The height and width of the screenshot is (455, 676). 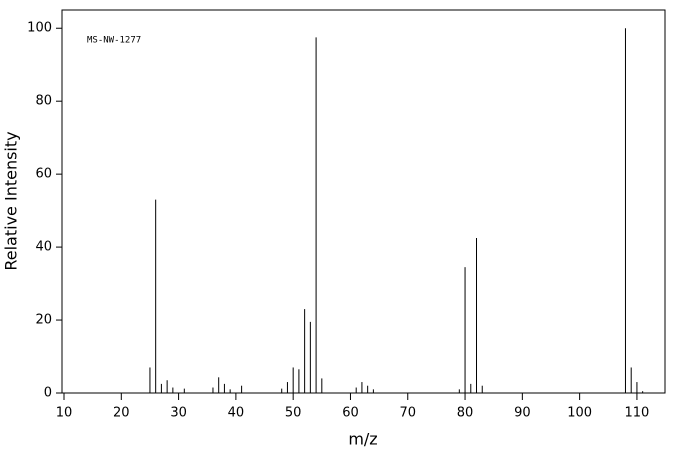 I want to click on x-tick-label: 60, so click(x=350, y=413).